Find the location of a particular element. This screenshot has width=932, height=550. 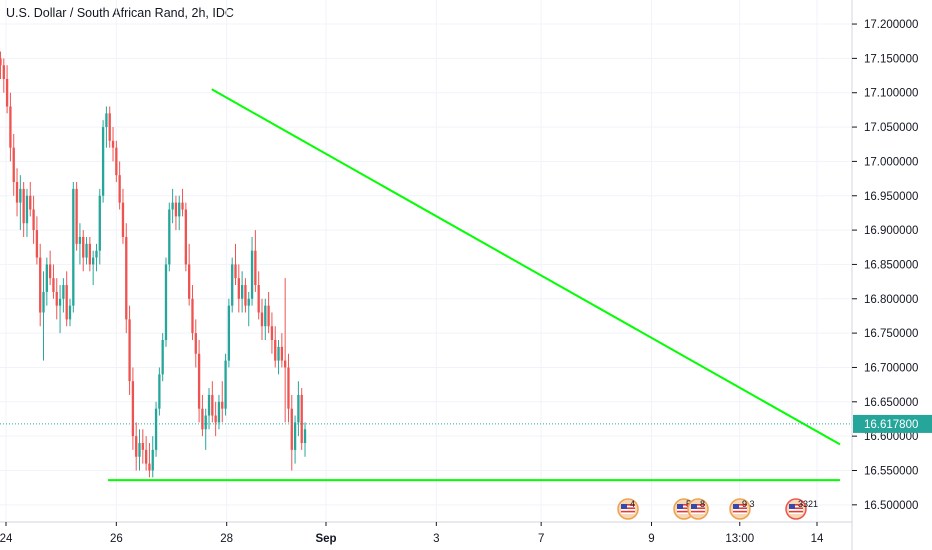

event-marker: 8 is located at coordinates (698, 509).